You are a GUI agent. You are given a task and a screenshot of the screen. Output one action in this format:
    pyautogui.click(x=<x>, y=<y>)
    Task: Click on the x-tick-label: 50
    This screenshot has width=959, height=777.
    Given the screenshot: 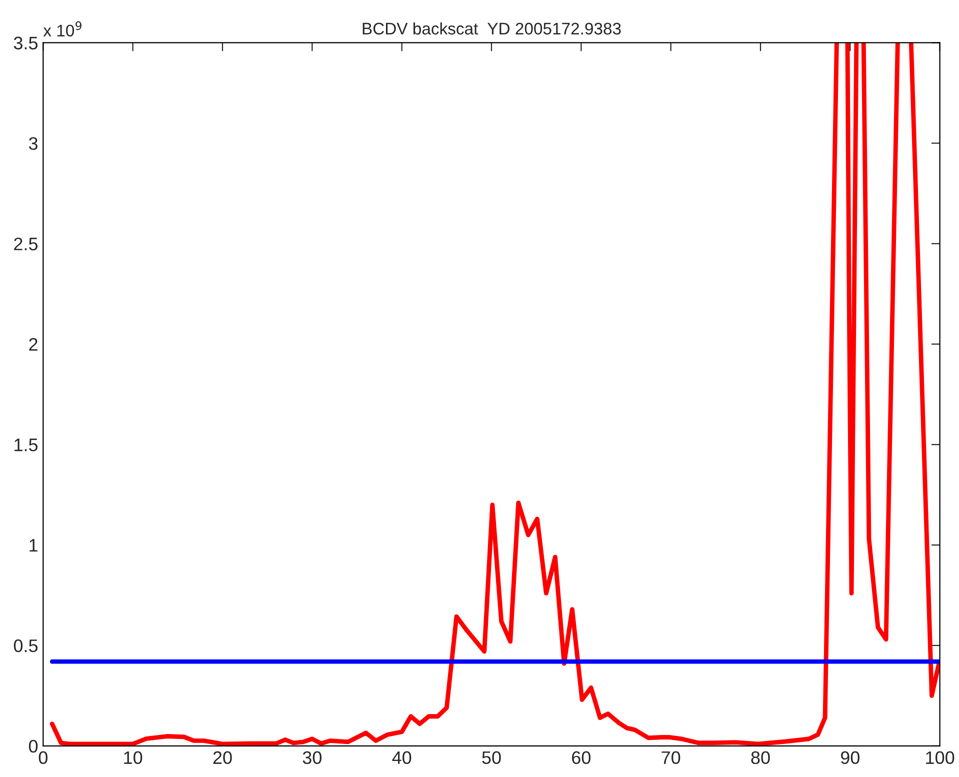 What is the action you would take?
    pyautogui.click(x=491, y=757)
    